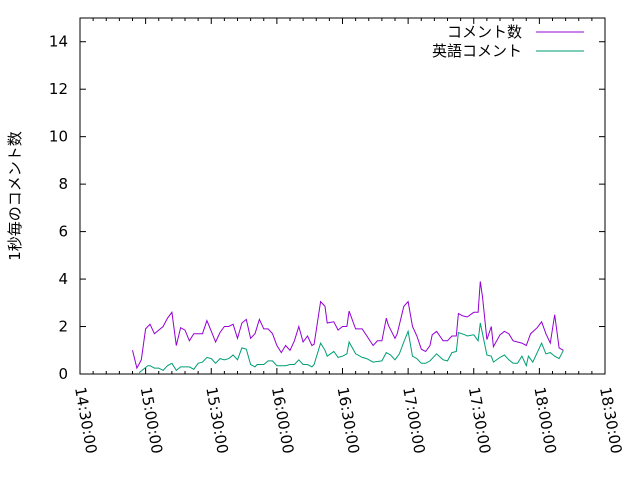 The height and width of the screenshot is (480, 640). Describe the element at coordinates (58, 42) in the screenshot. I see `y-tick-label: 14` at that location.